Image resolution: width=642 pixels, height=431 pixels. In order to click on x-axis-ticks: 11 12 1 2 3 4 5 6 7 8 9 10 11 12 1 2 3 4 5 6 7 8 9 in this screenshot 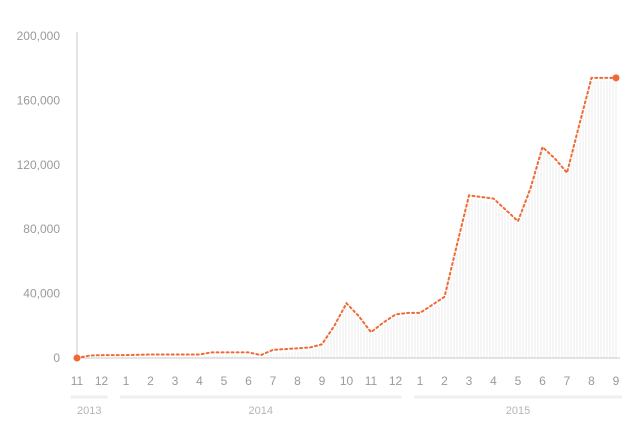, I will do `click(345, 381)`.